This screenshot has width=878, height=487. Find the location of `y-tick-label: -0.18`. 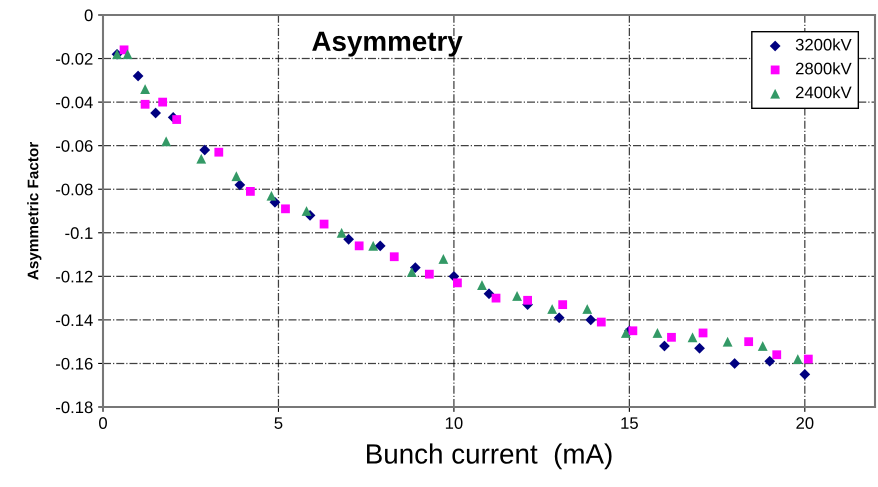

y-tick-label: -0.18 is located at coordinates (74, 407).